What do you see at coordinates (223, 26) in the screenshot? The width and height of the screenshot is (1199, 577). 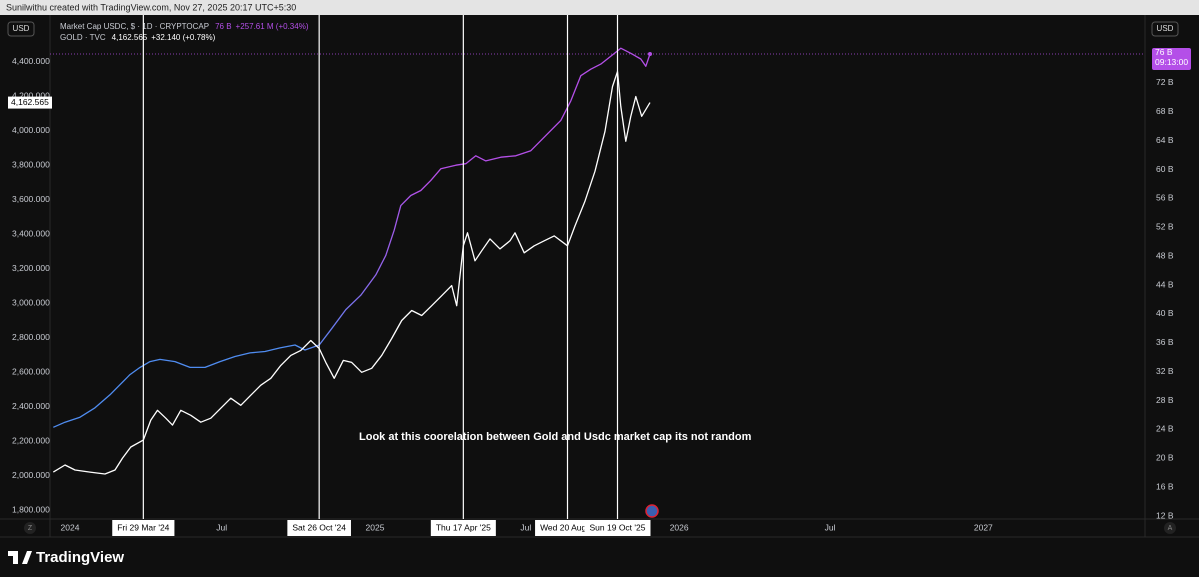 I see `legend-part: 76 B` at bounding box center [223, 26].